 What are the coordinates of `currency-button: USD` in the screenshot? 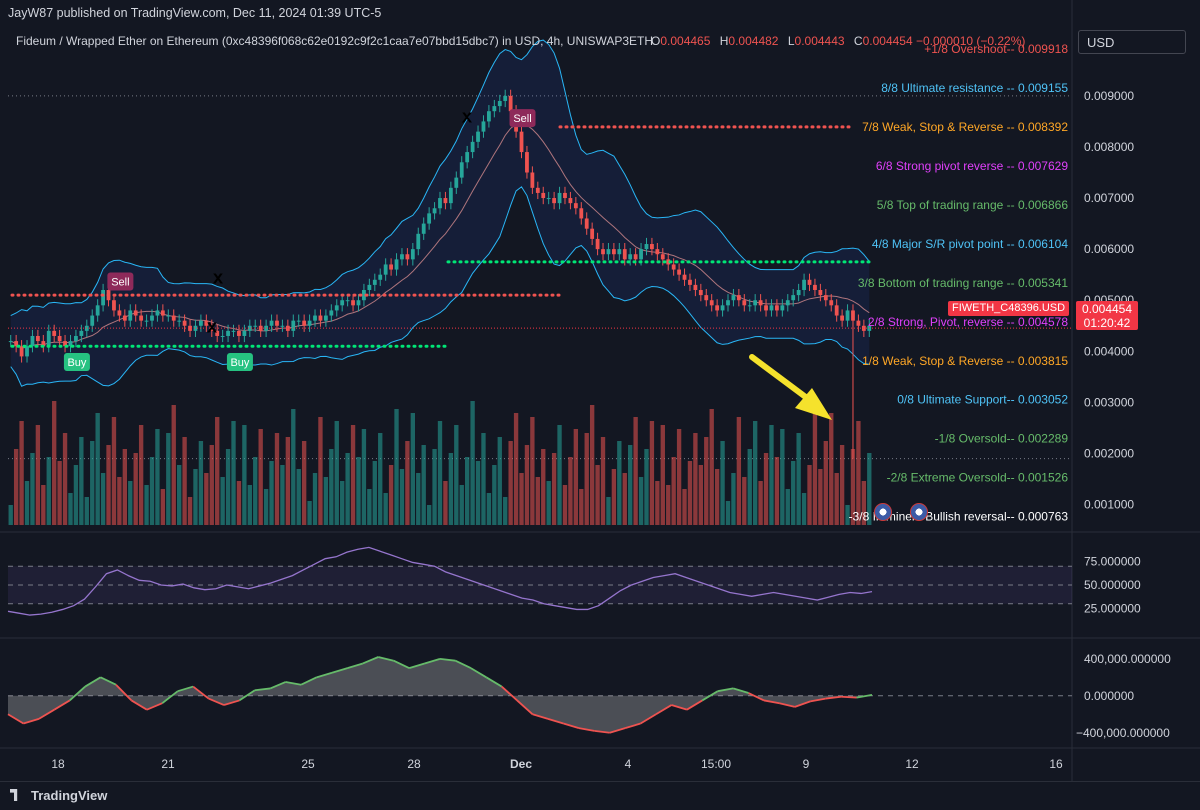 It's located at (1132, 42).